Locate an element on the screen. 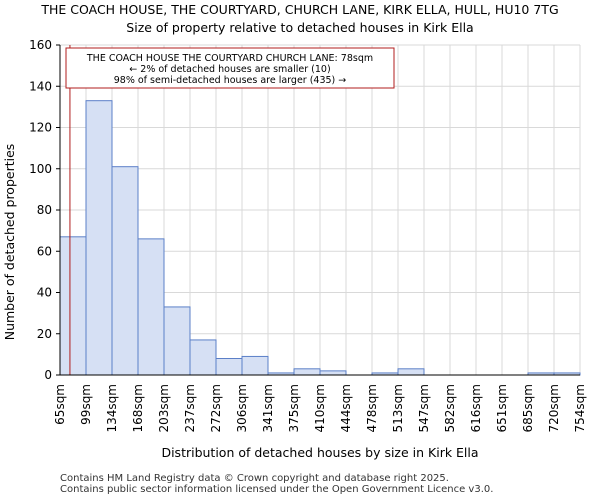 This screenshot has height=500, width=600. x-tick-label: 651sqm is located at coordinates (502, 408).